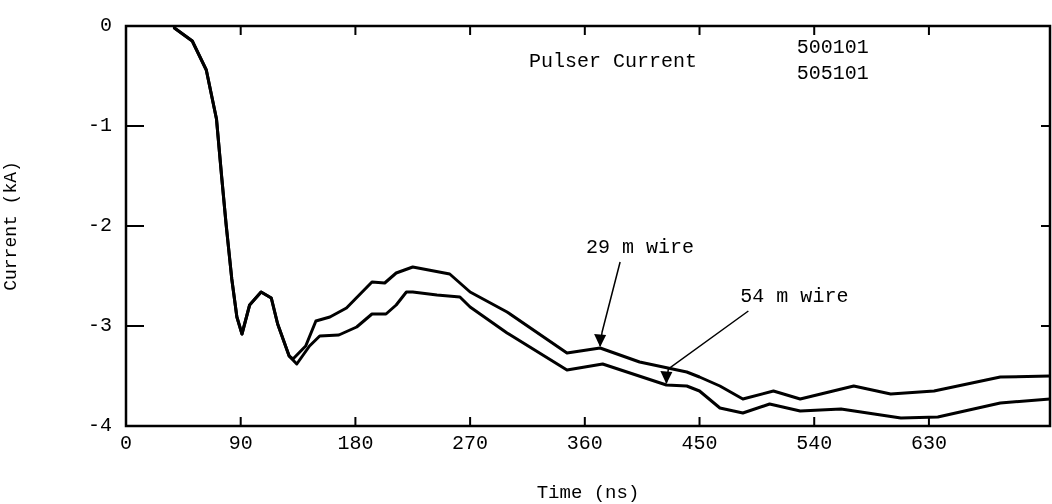  Describe the element at coordinates (832, 48) in the screenshot. I see `annotation: 500101` at that location.